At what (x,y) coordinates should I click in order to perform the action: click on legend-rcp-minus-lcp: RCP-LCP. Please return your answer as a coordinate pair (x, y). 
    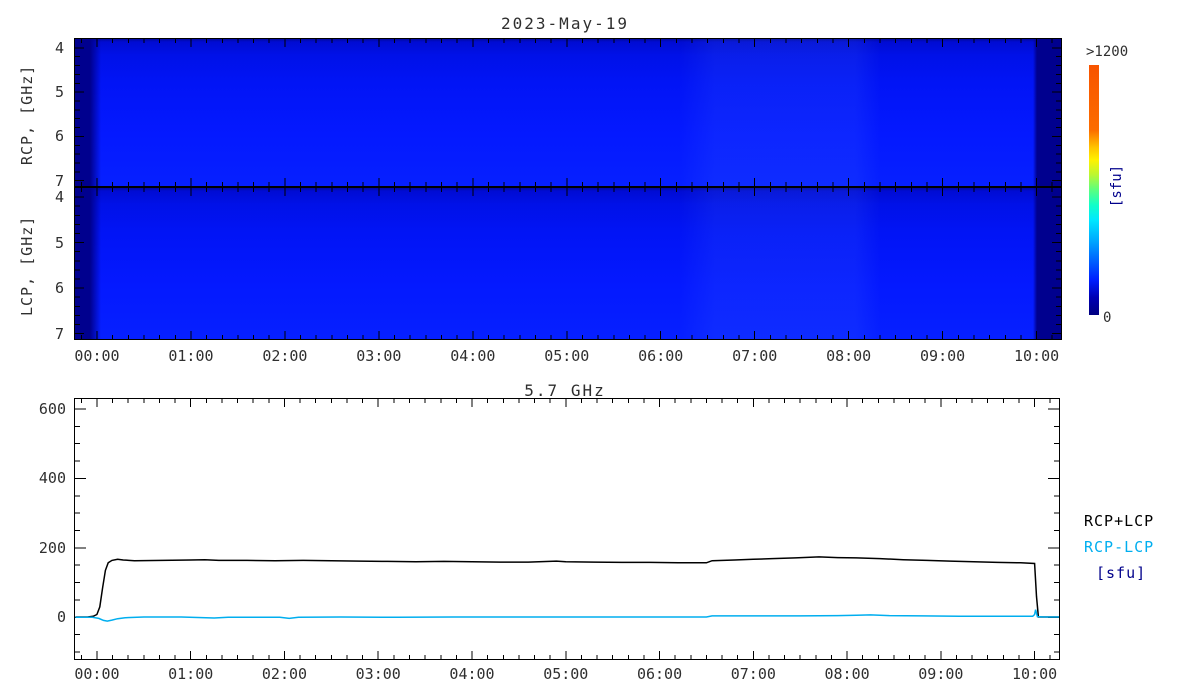
    Looking at the image, I should click on (1119, 547).